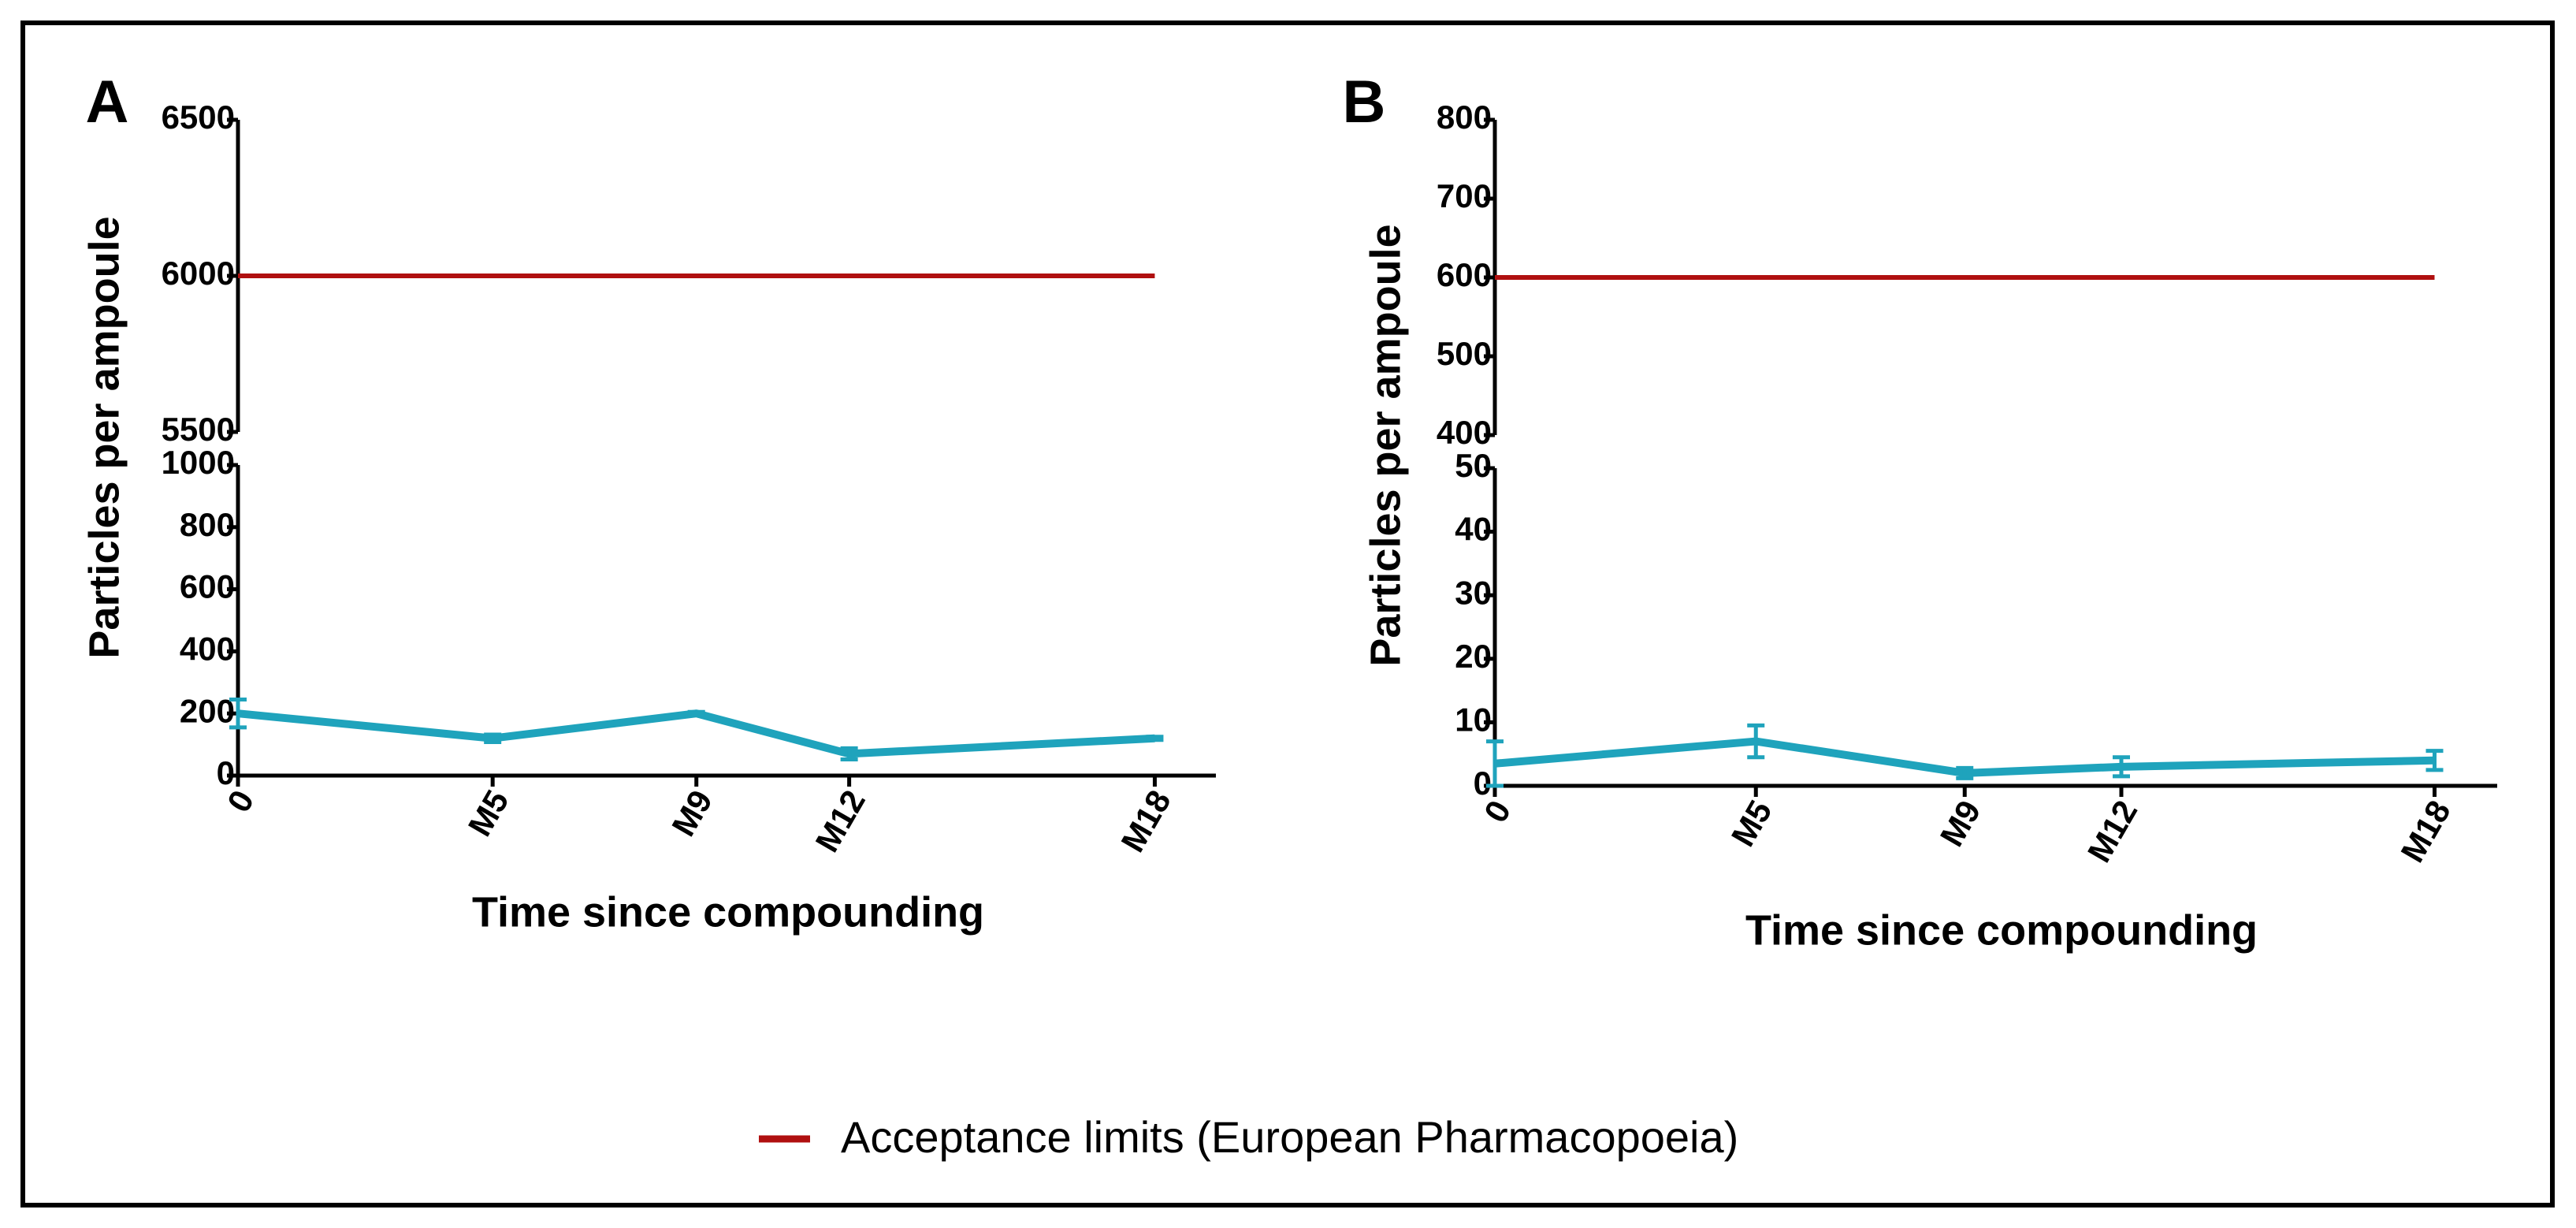  I want to click on y-tick-label: 6000, so click(198, 273).